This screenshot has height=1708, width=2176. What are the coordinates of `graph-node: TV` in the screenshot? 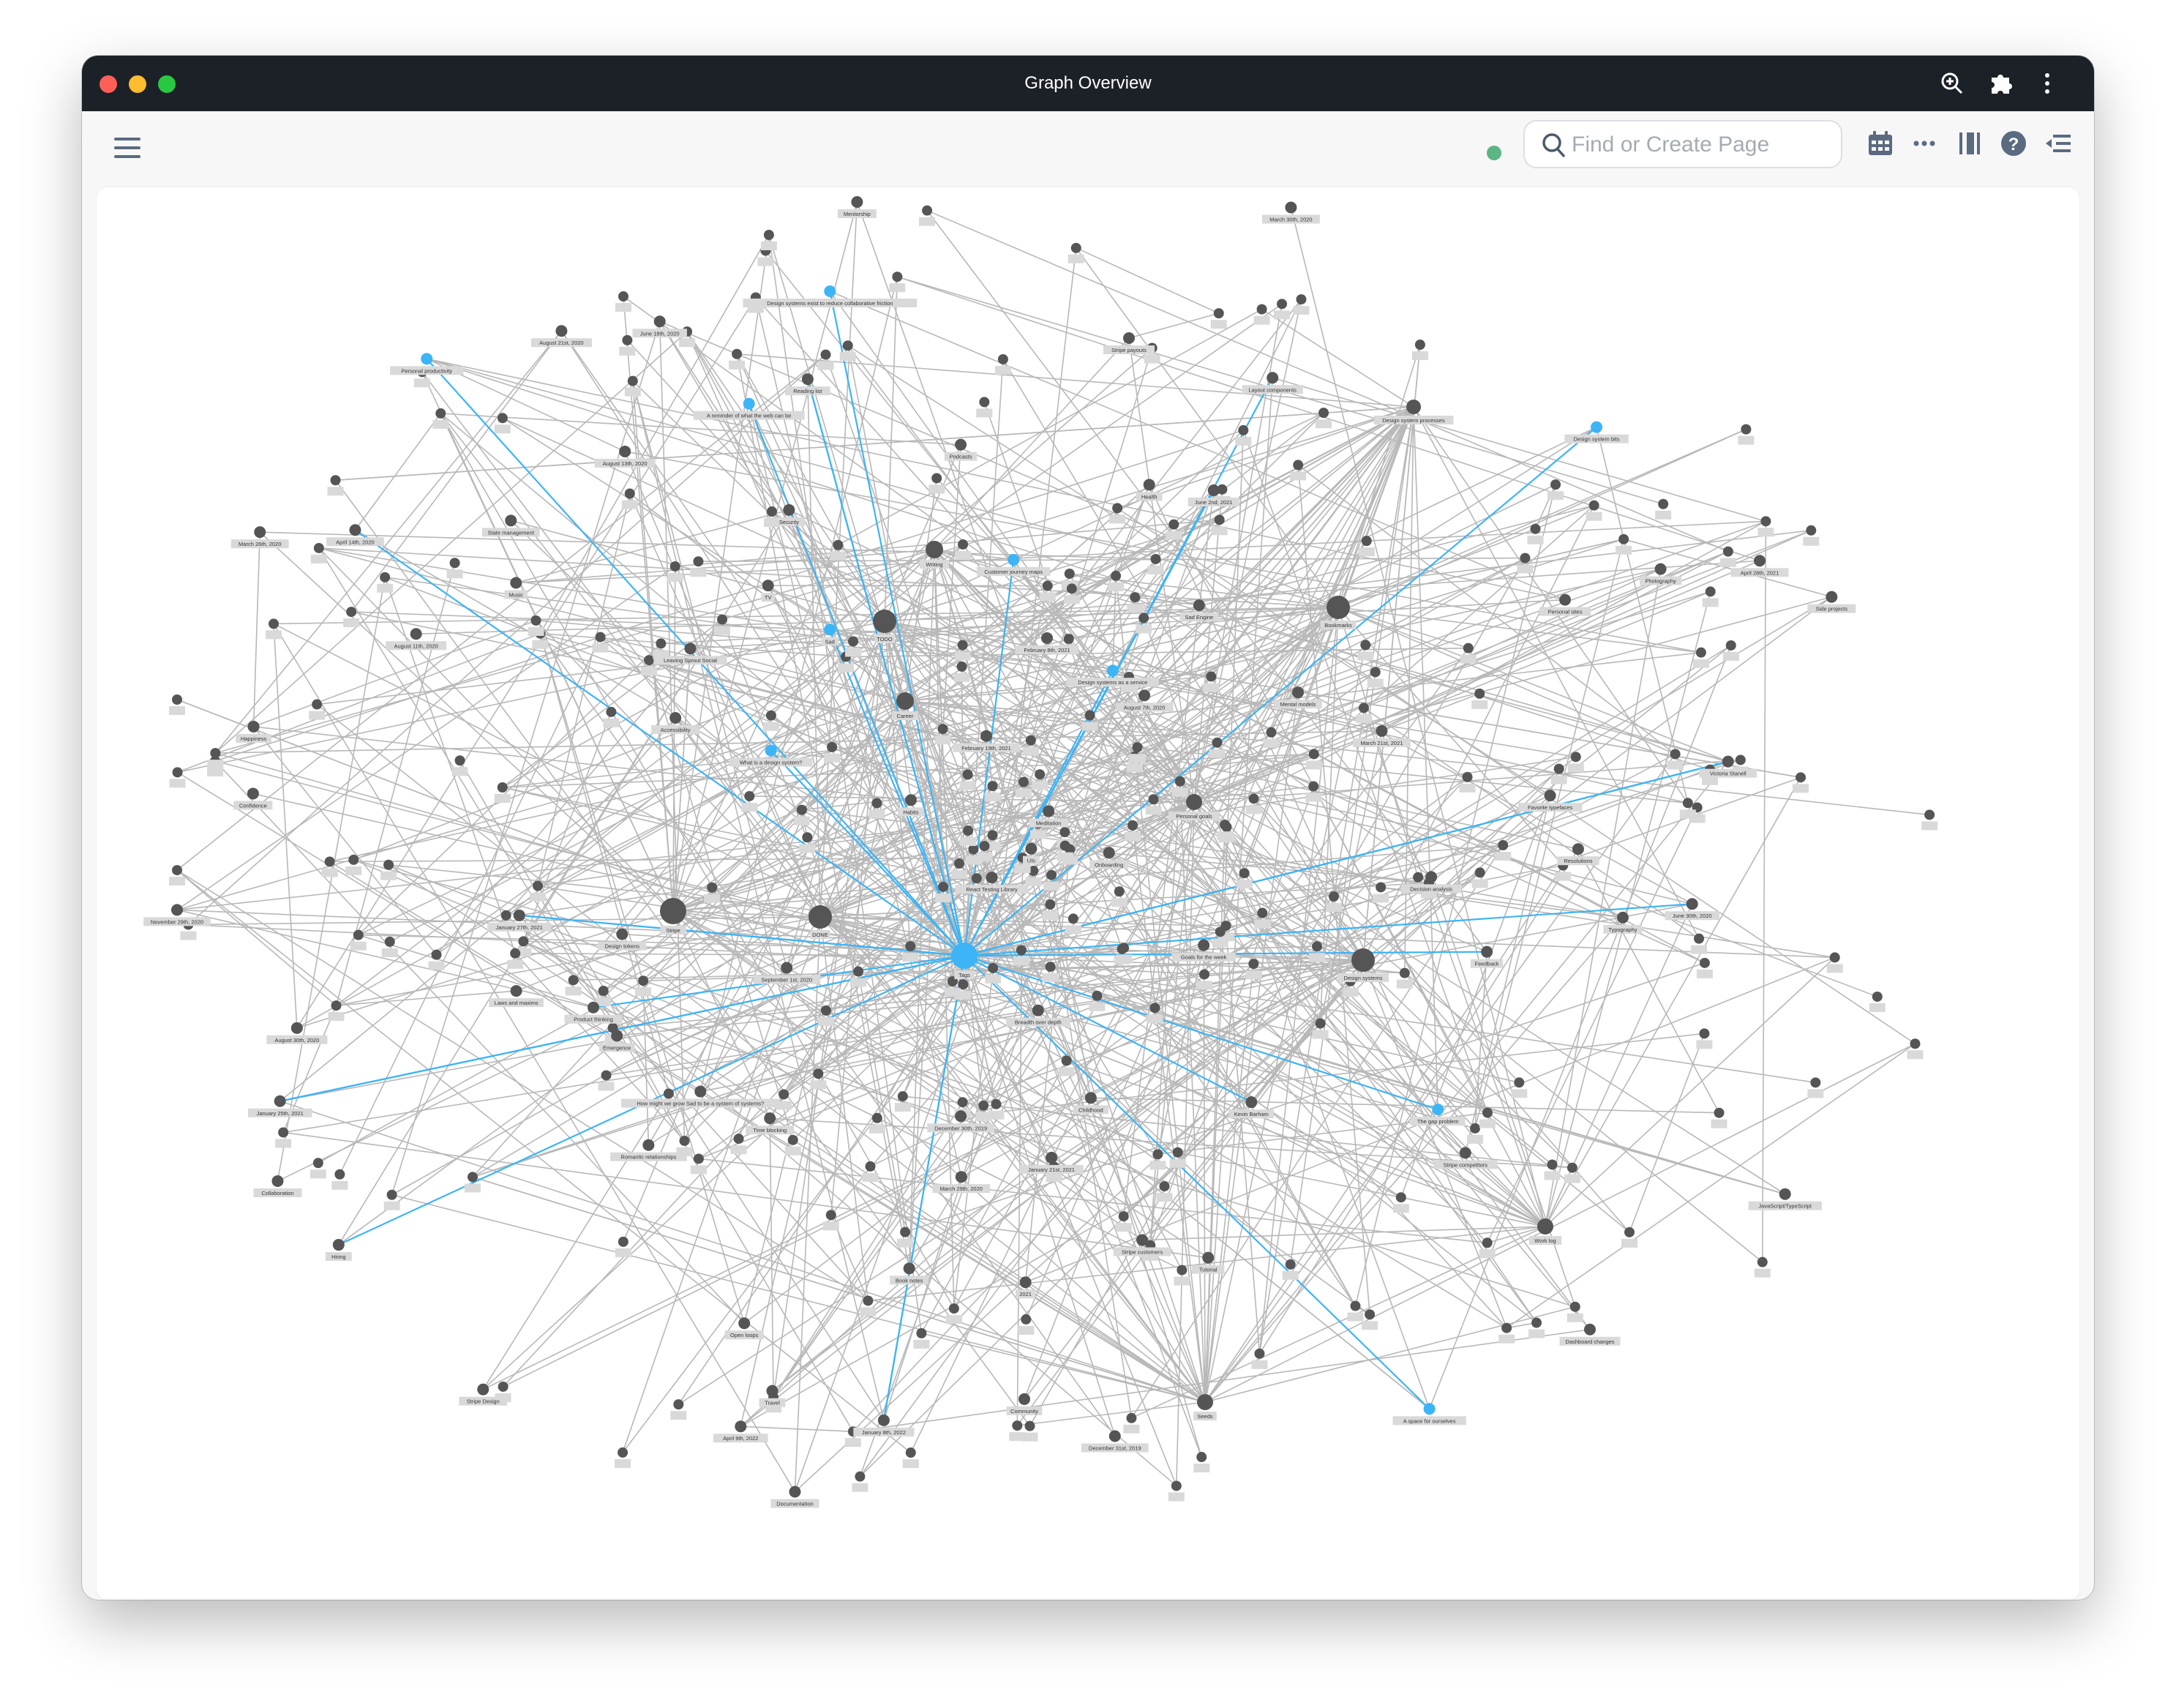 It's located at (768, 591).